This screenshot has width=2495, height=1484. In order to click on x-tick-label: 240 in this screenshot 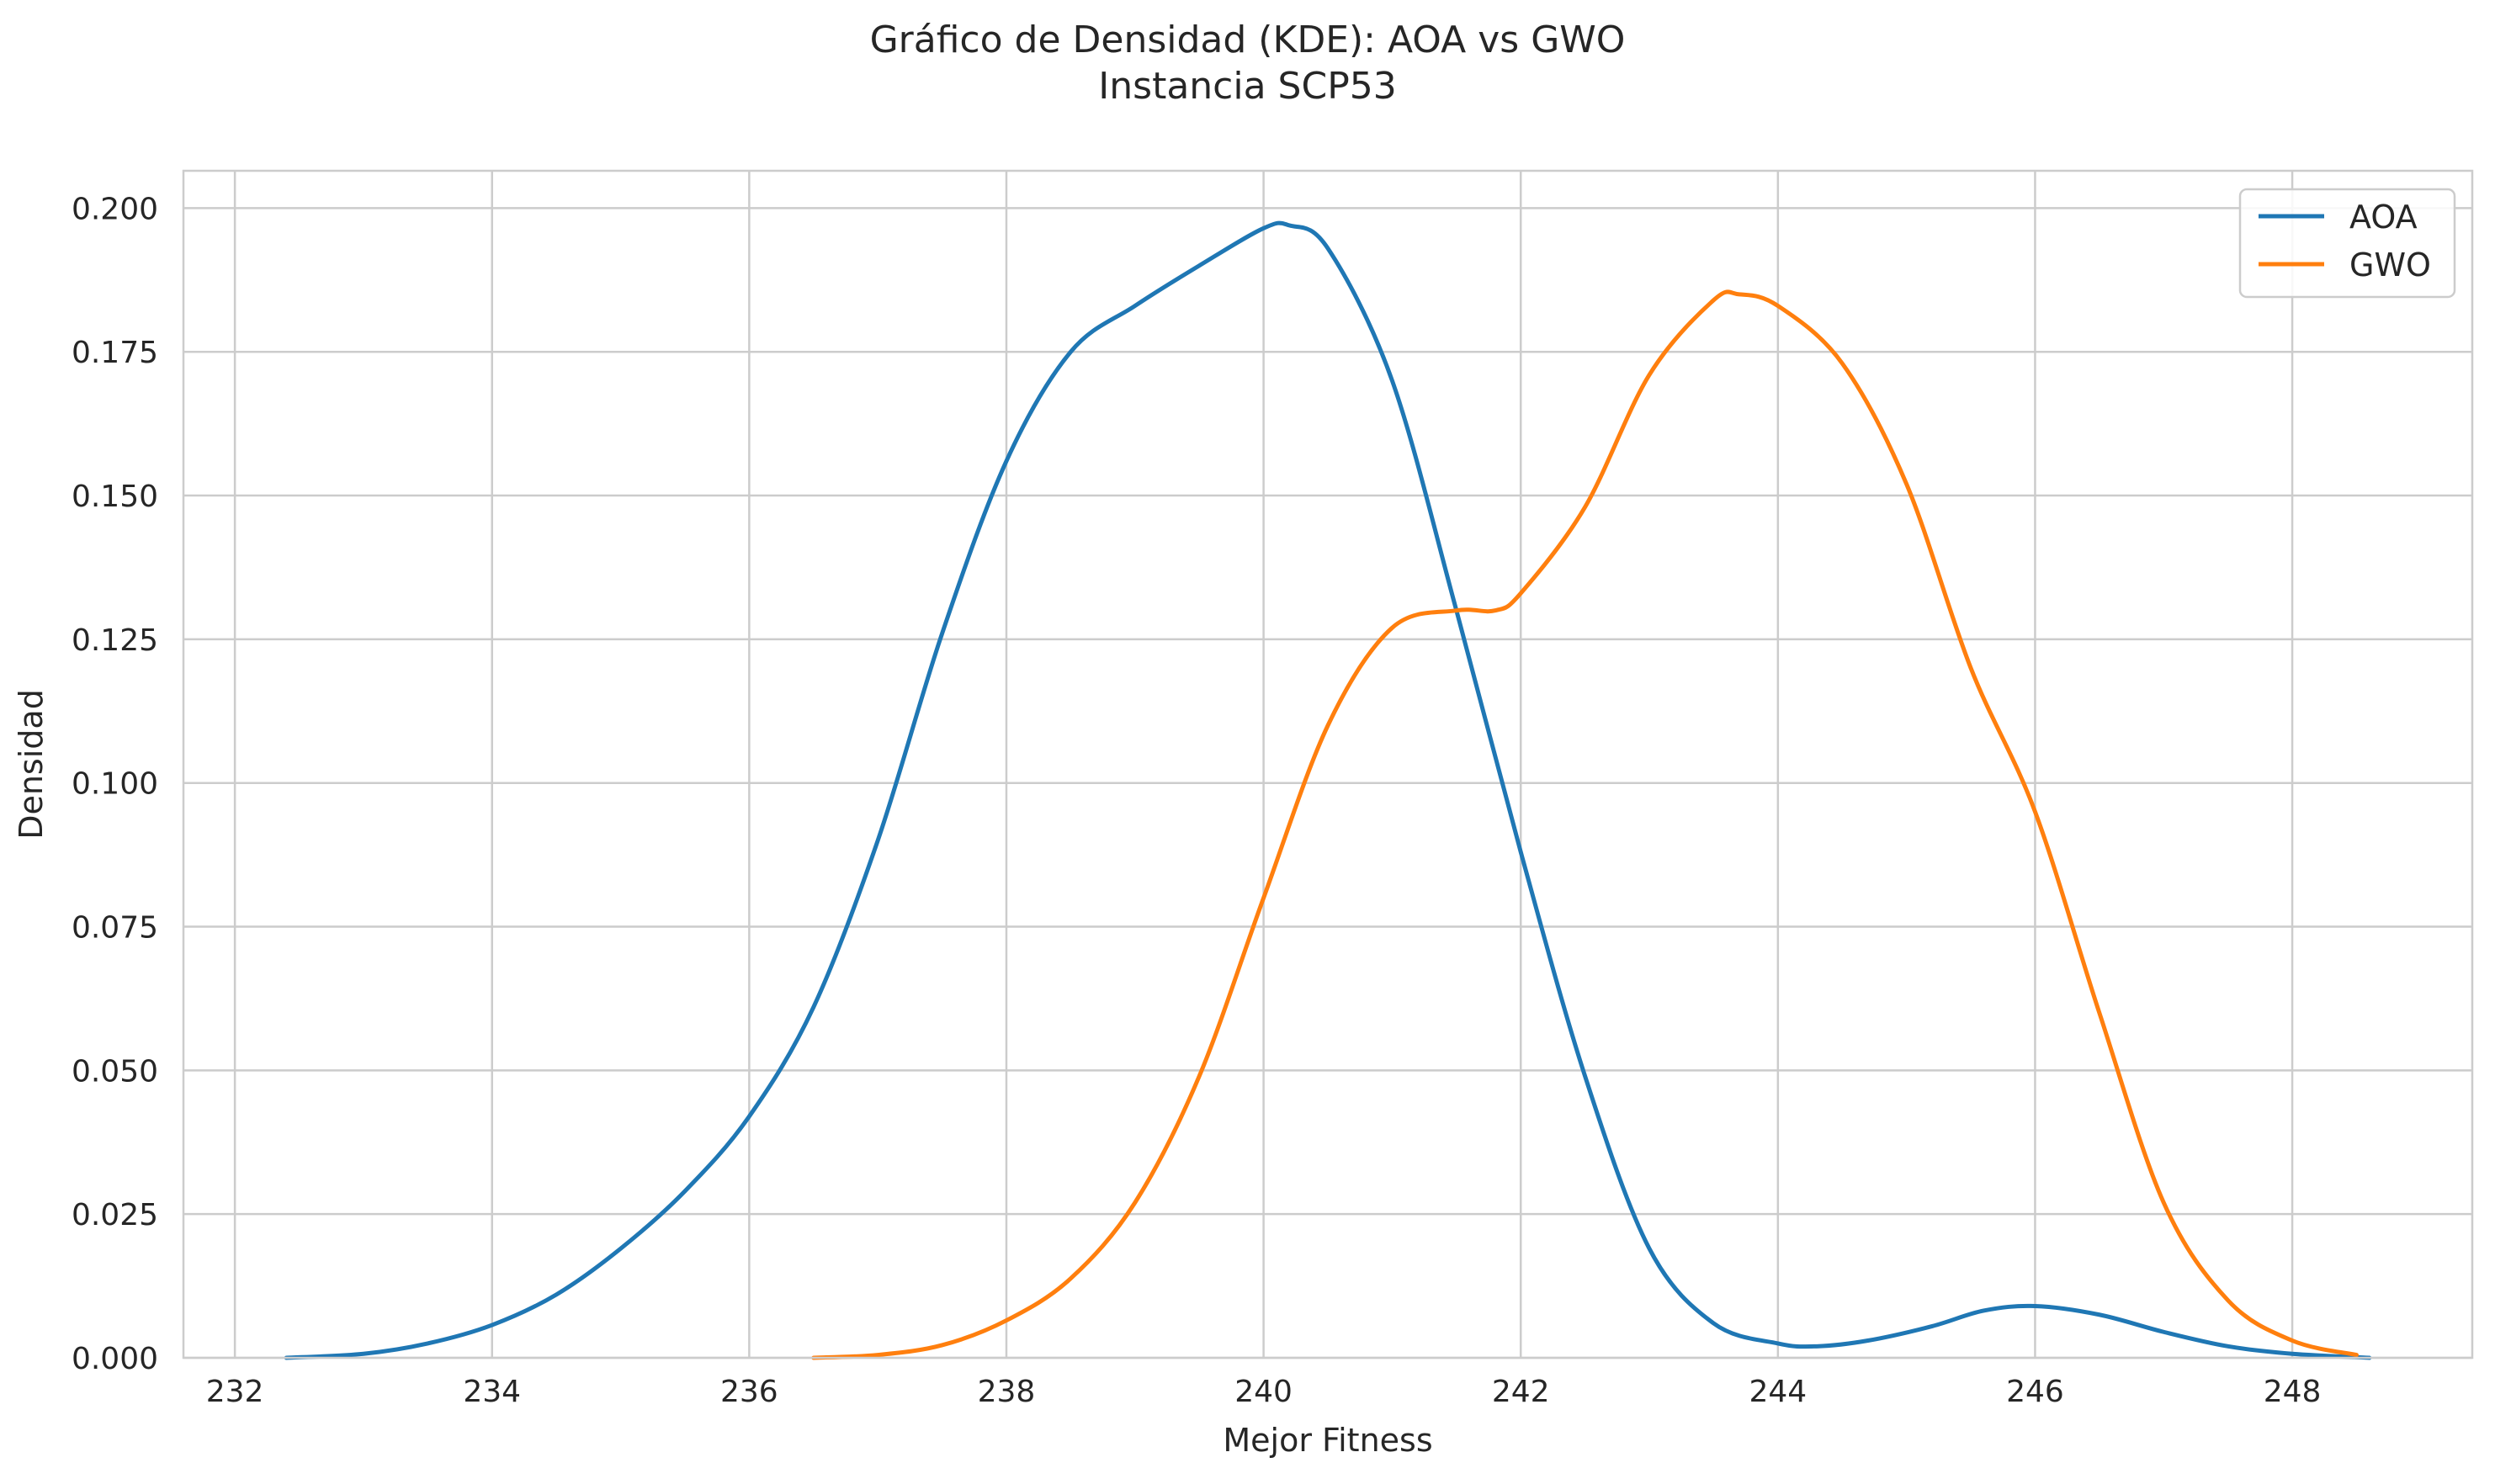, I will do `click(1263, 1392)`.